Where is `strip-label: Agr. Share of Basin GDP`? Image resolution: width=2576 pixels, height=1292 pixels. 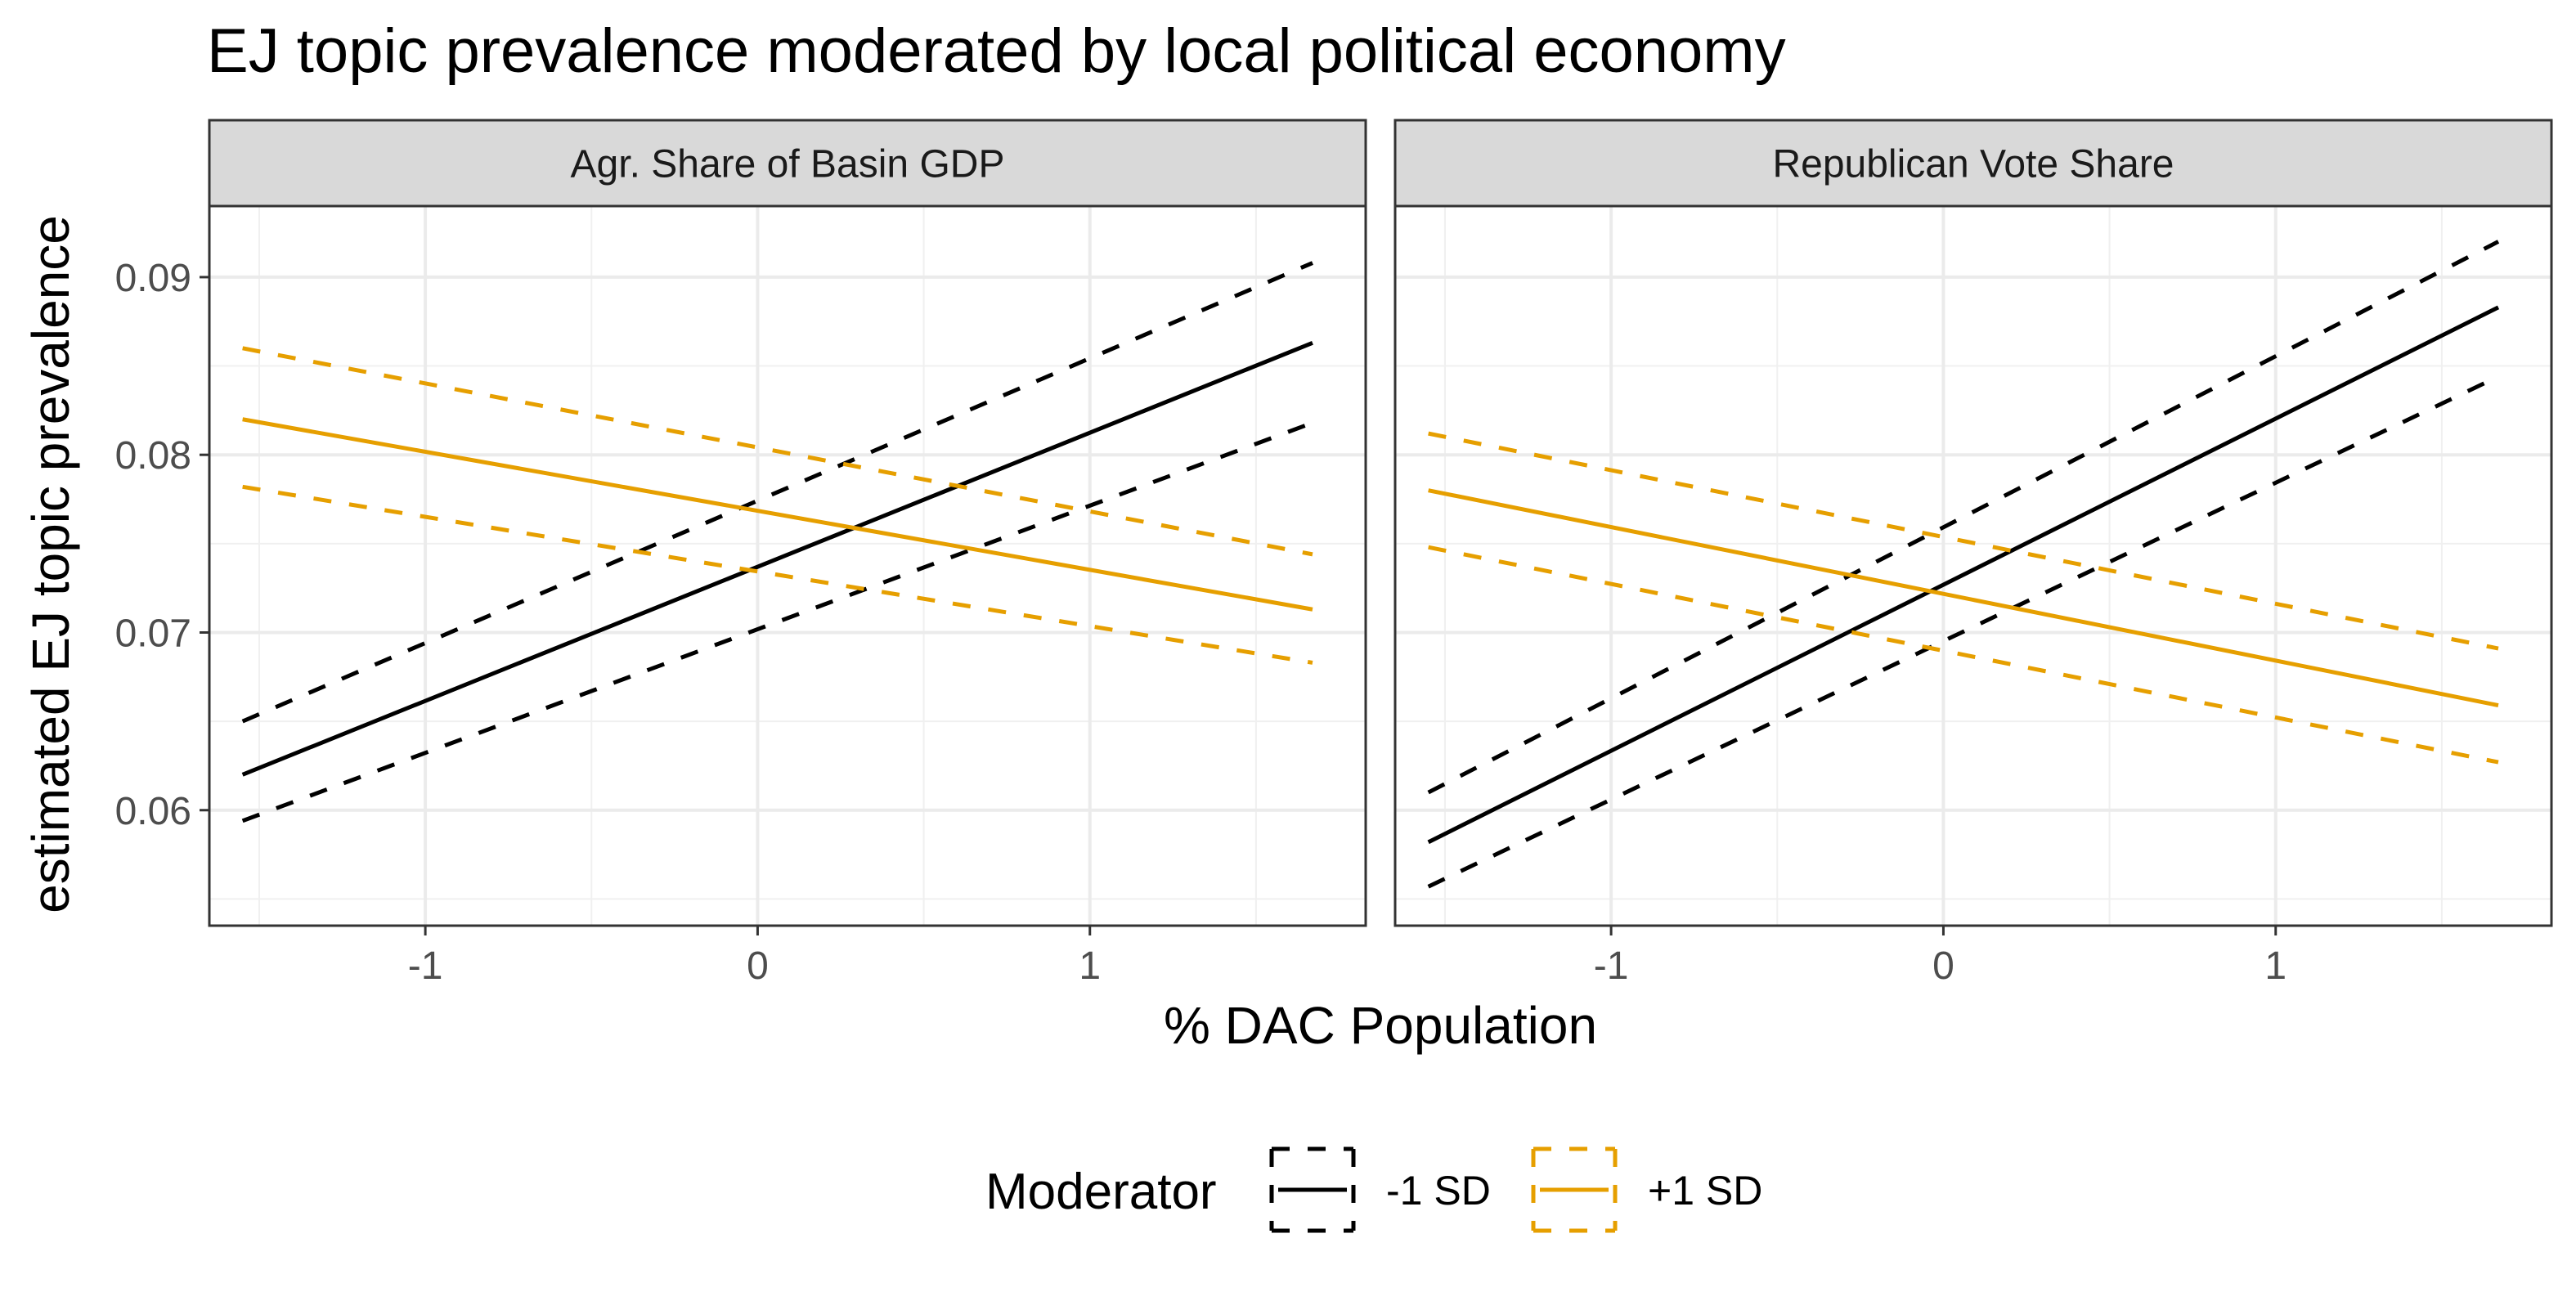 strip-label: Agr. Share of Basin GDP is located at coordinates (788, 164).